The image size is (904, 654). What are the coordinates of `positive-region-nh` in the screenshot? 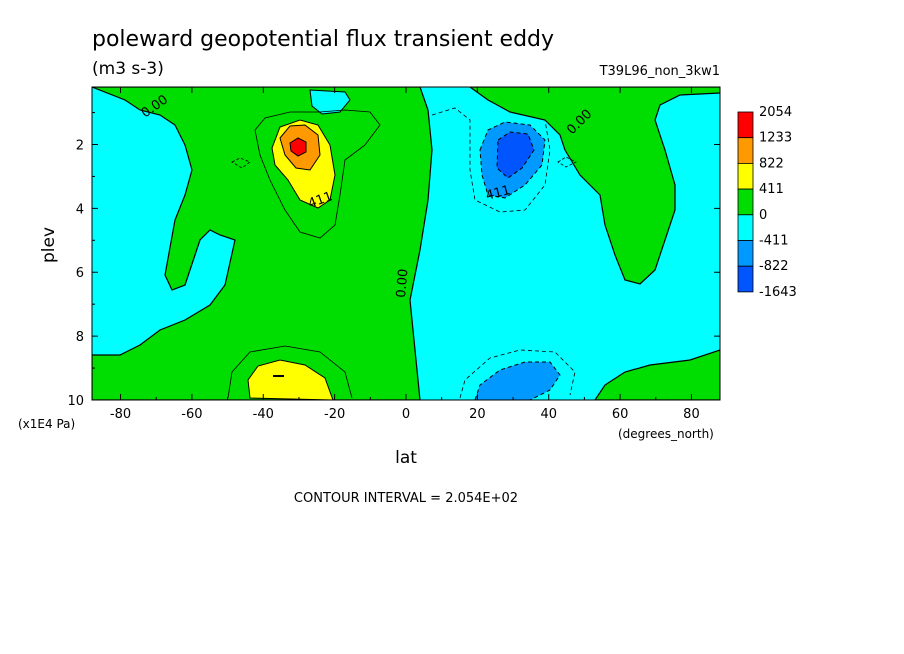 It's located at (594, 186).